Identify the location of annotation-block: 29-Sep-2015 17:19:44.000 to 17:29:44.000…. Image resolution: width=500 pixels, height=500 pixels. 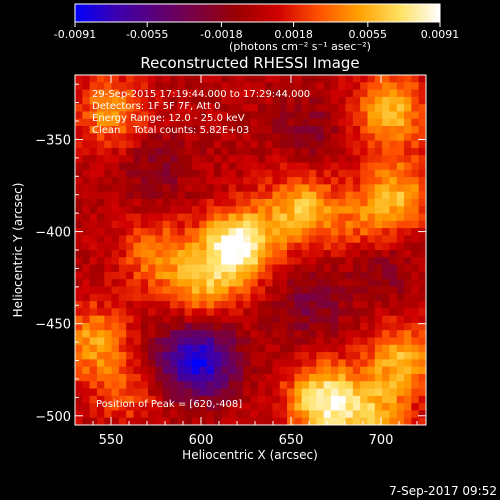
(201, 112).